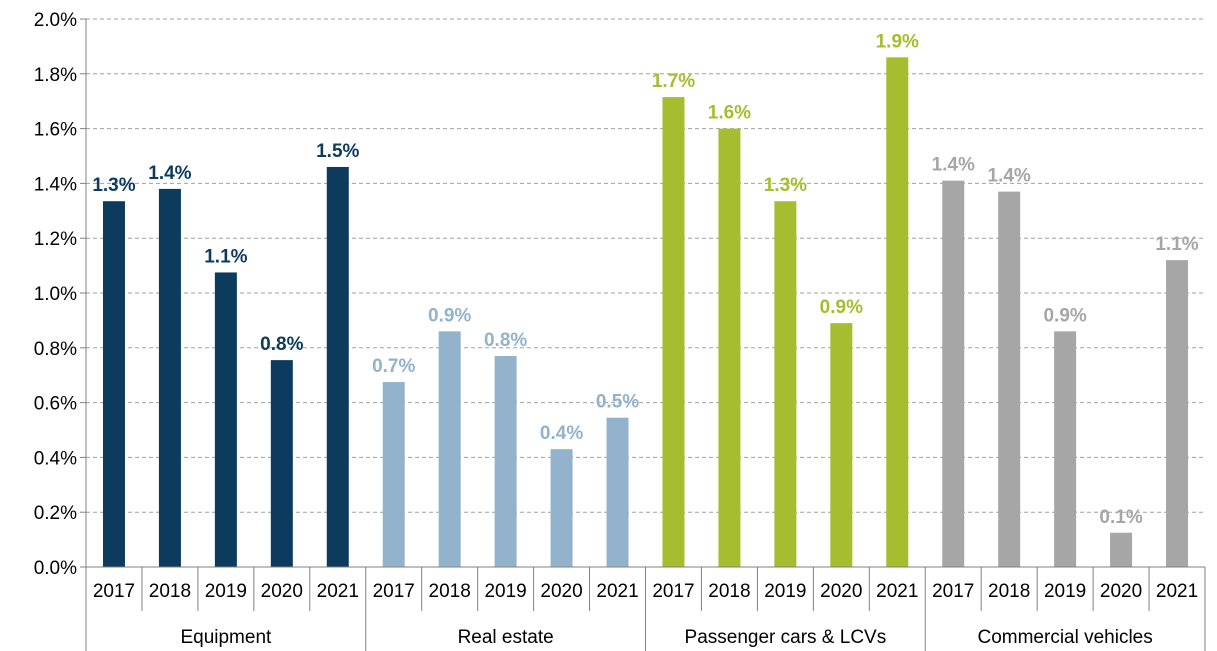 Image resolution: width=1217 pixels, height=651 pixels. Describe the element at coordinates (729, 113) in the screenshot. I see `data-label: 1.6%` at that location.